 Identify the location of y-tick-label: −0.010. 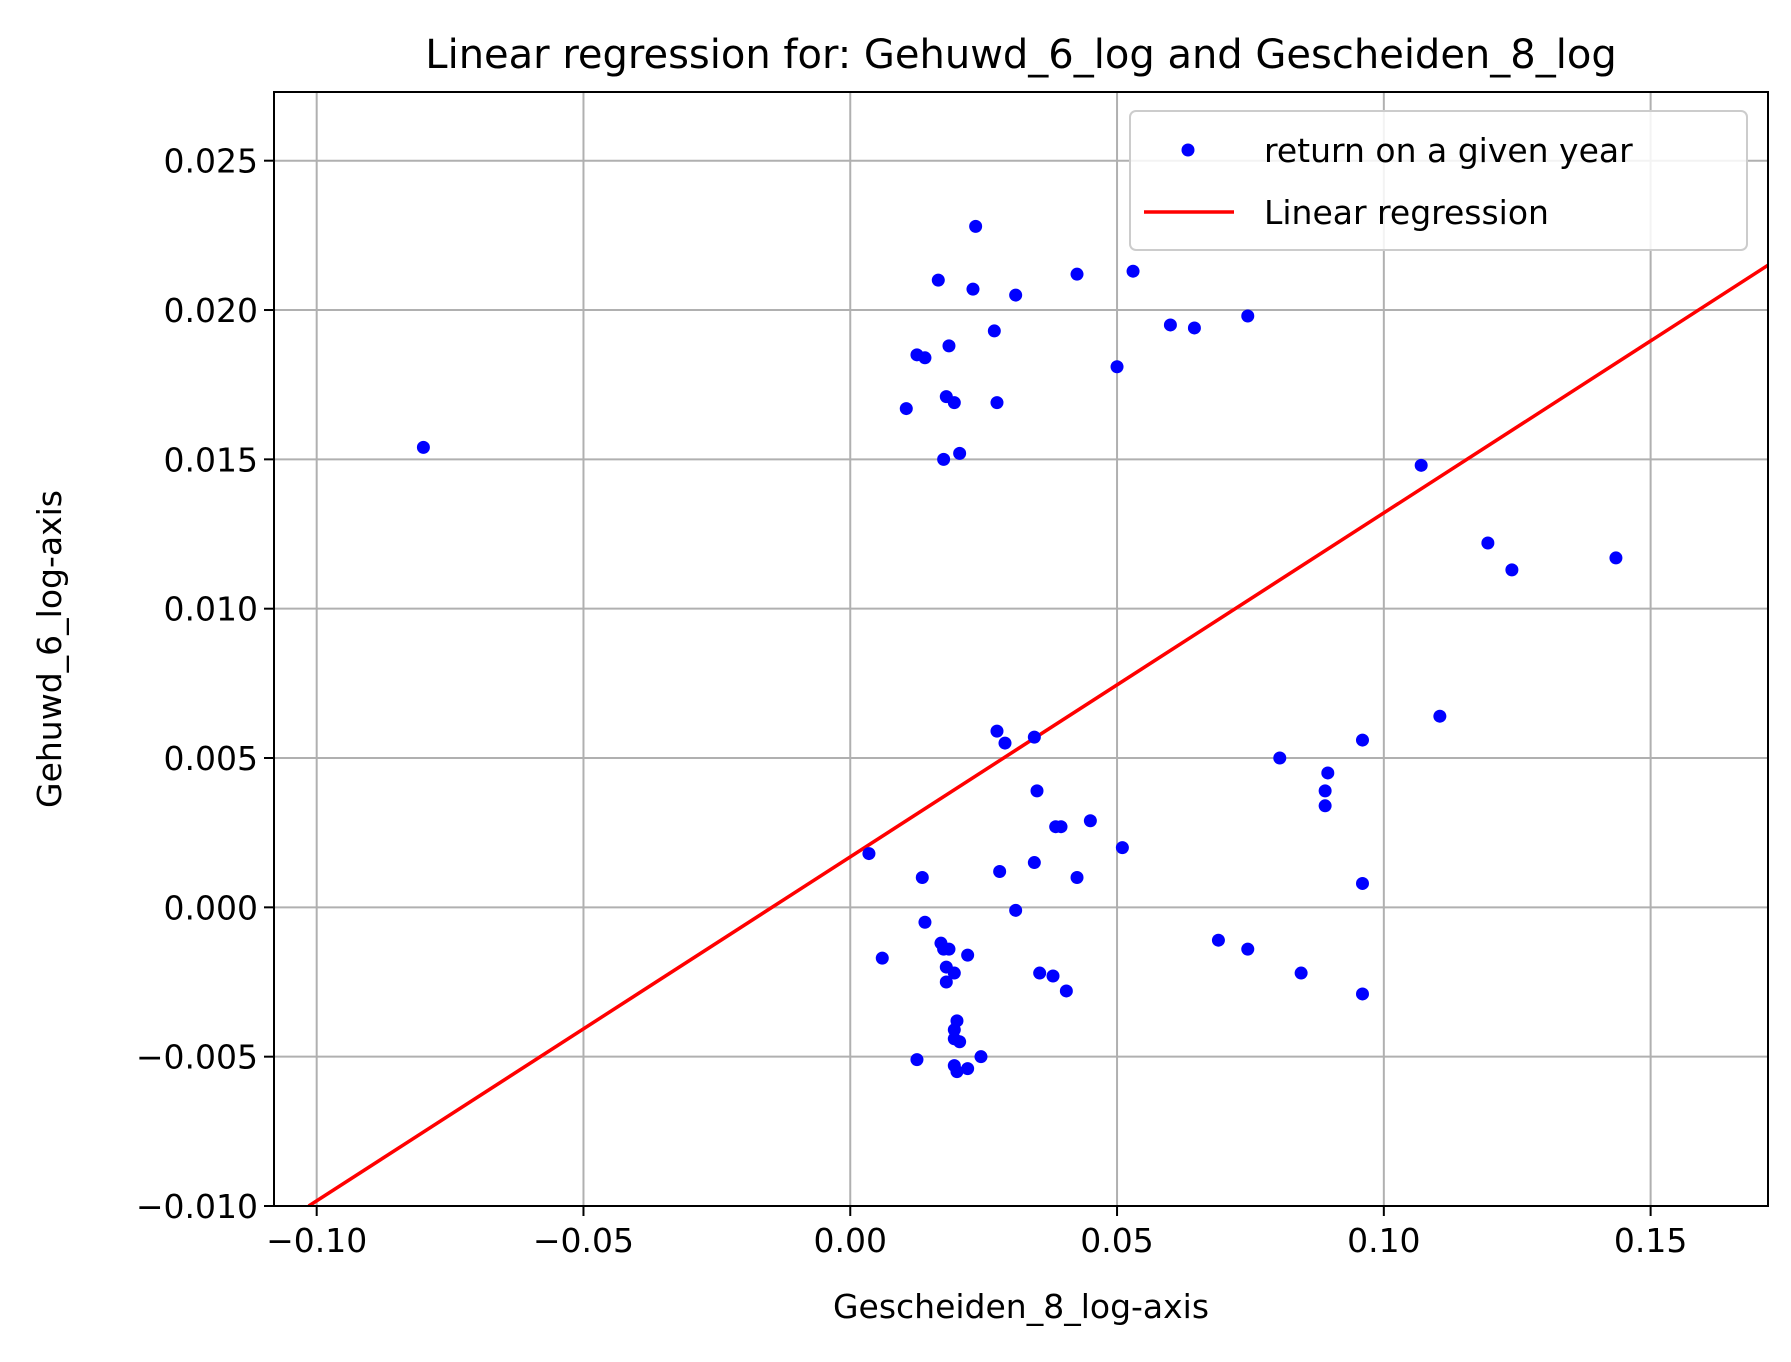
(197, 1206).